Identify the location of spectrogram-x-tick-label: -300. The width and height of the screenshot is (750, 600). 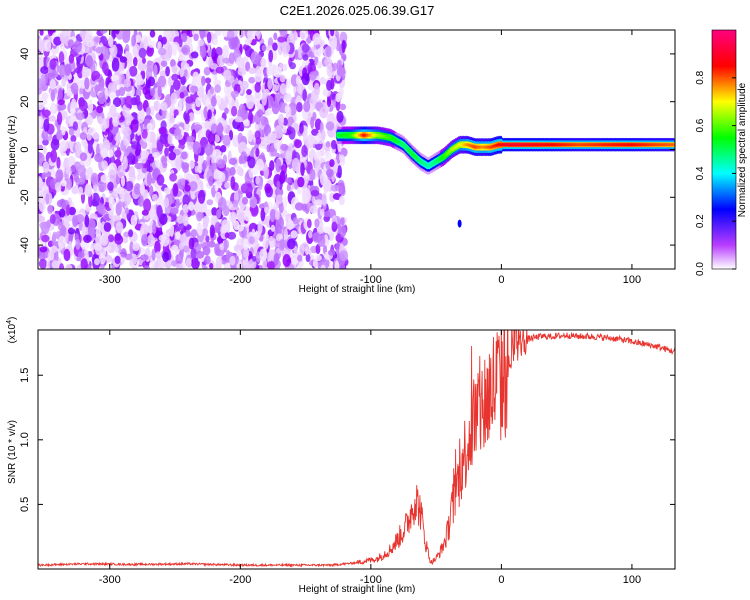
(110, 280).